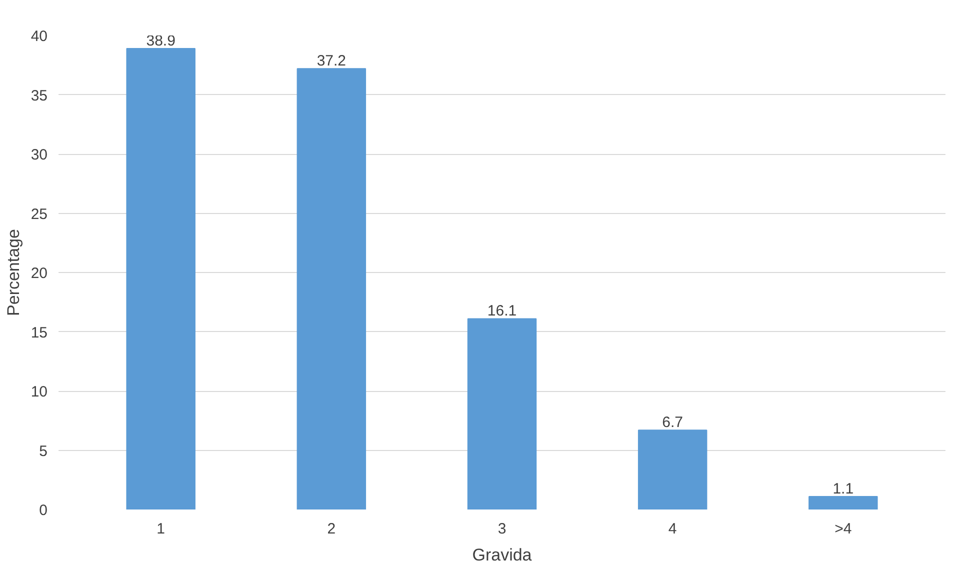 The image size is (960, 577). I want to click on y-tick-label: 30, so click(39, 155).